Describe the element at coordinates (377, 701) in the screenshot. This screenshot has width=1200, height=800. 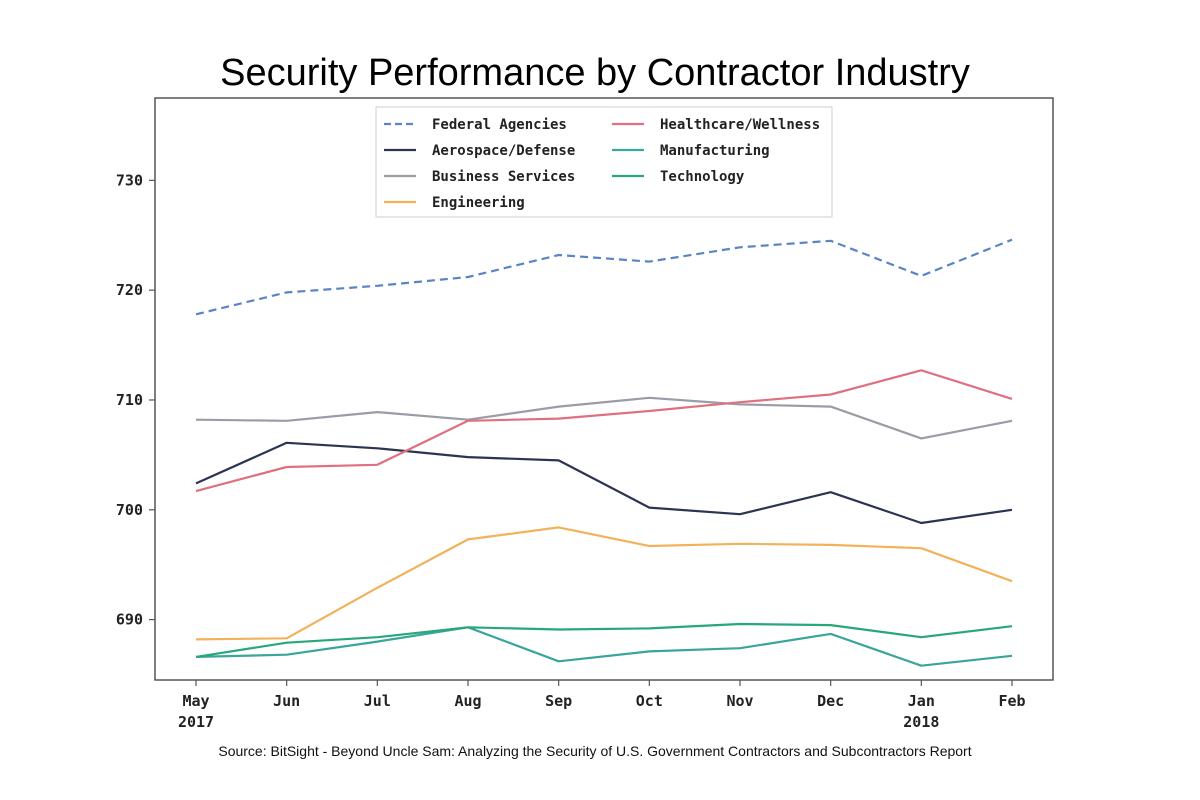
I see `x-tick-label: Jul` at that location.